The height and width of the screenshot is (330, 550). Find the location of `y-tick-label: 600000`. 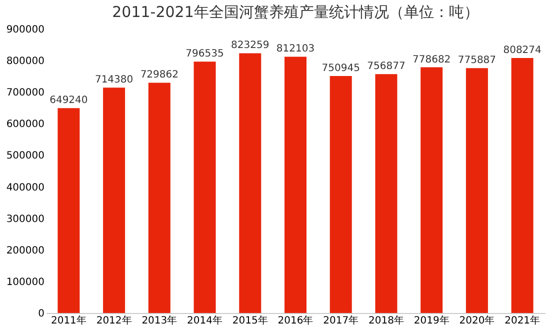

y-tick-label: 600000 is located at coordinates (25, 124).